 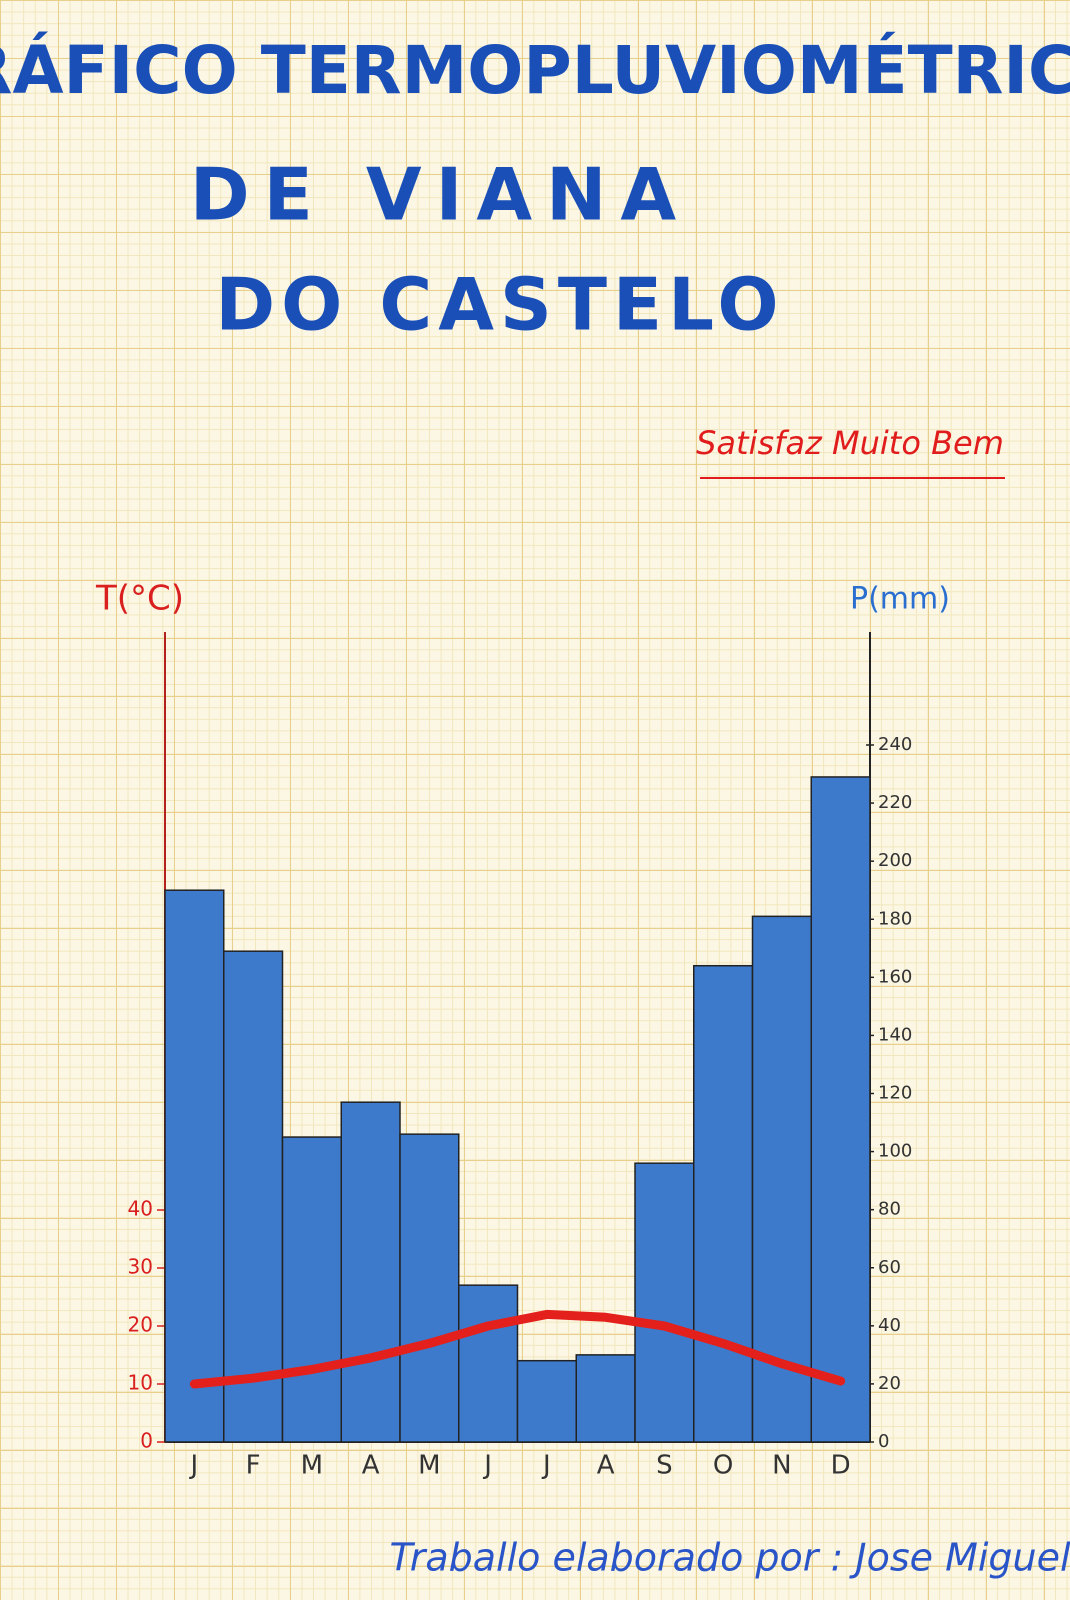 What do you see at coordinates (140, 1267) in the screenshot?
I see `y-tick-label: 30` at bounding box center [140, 1267].